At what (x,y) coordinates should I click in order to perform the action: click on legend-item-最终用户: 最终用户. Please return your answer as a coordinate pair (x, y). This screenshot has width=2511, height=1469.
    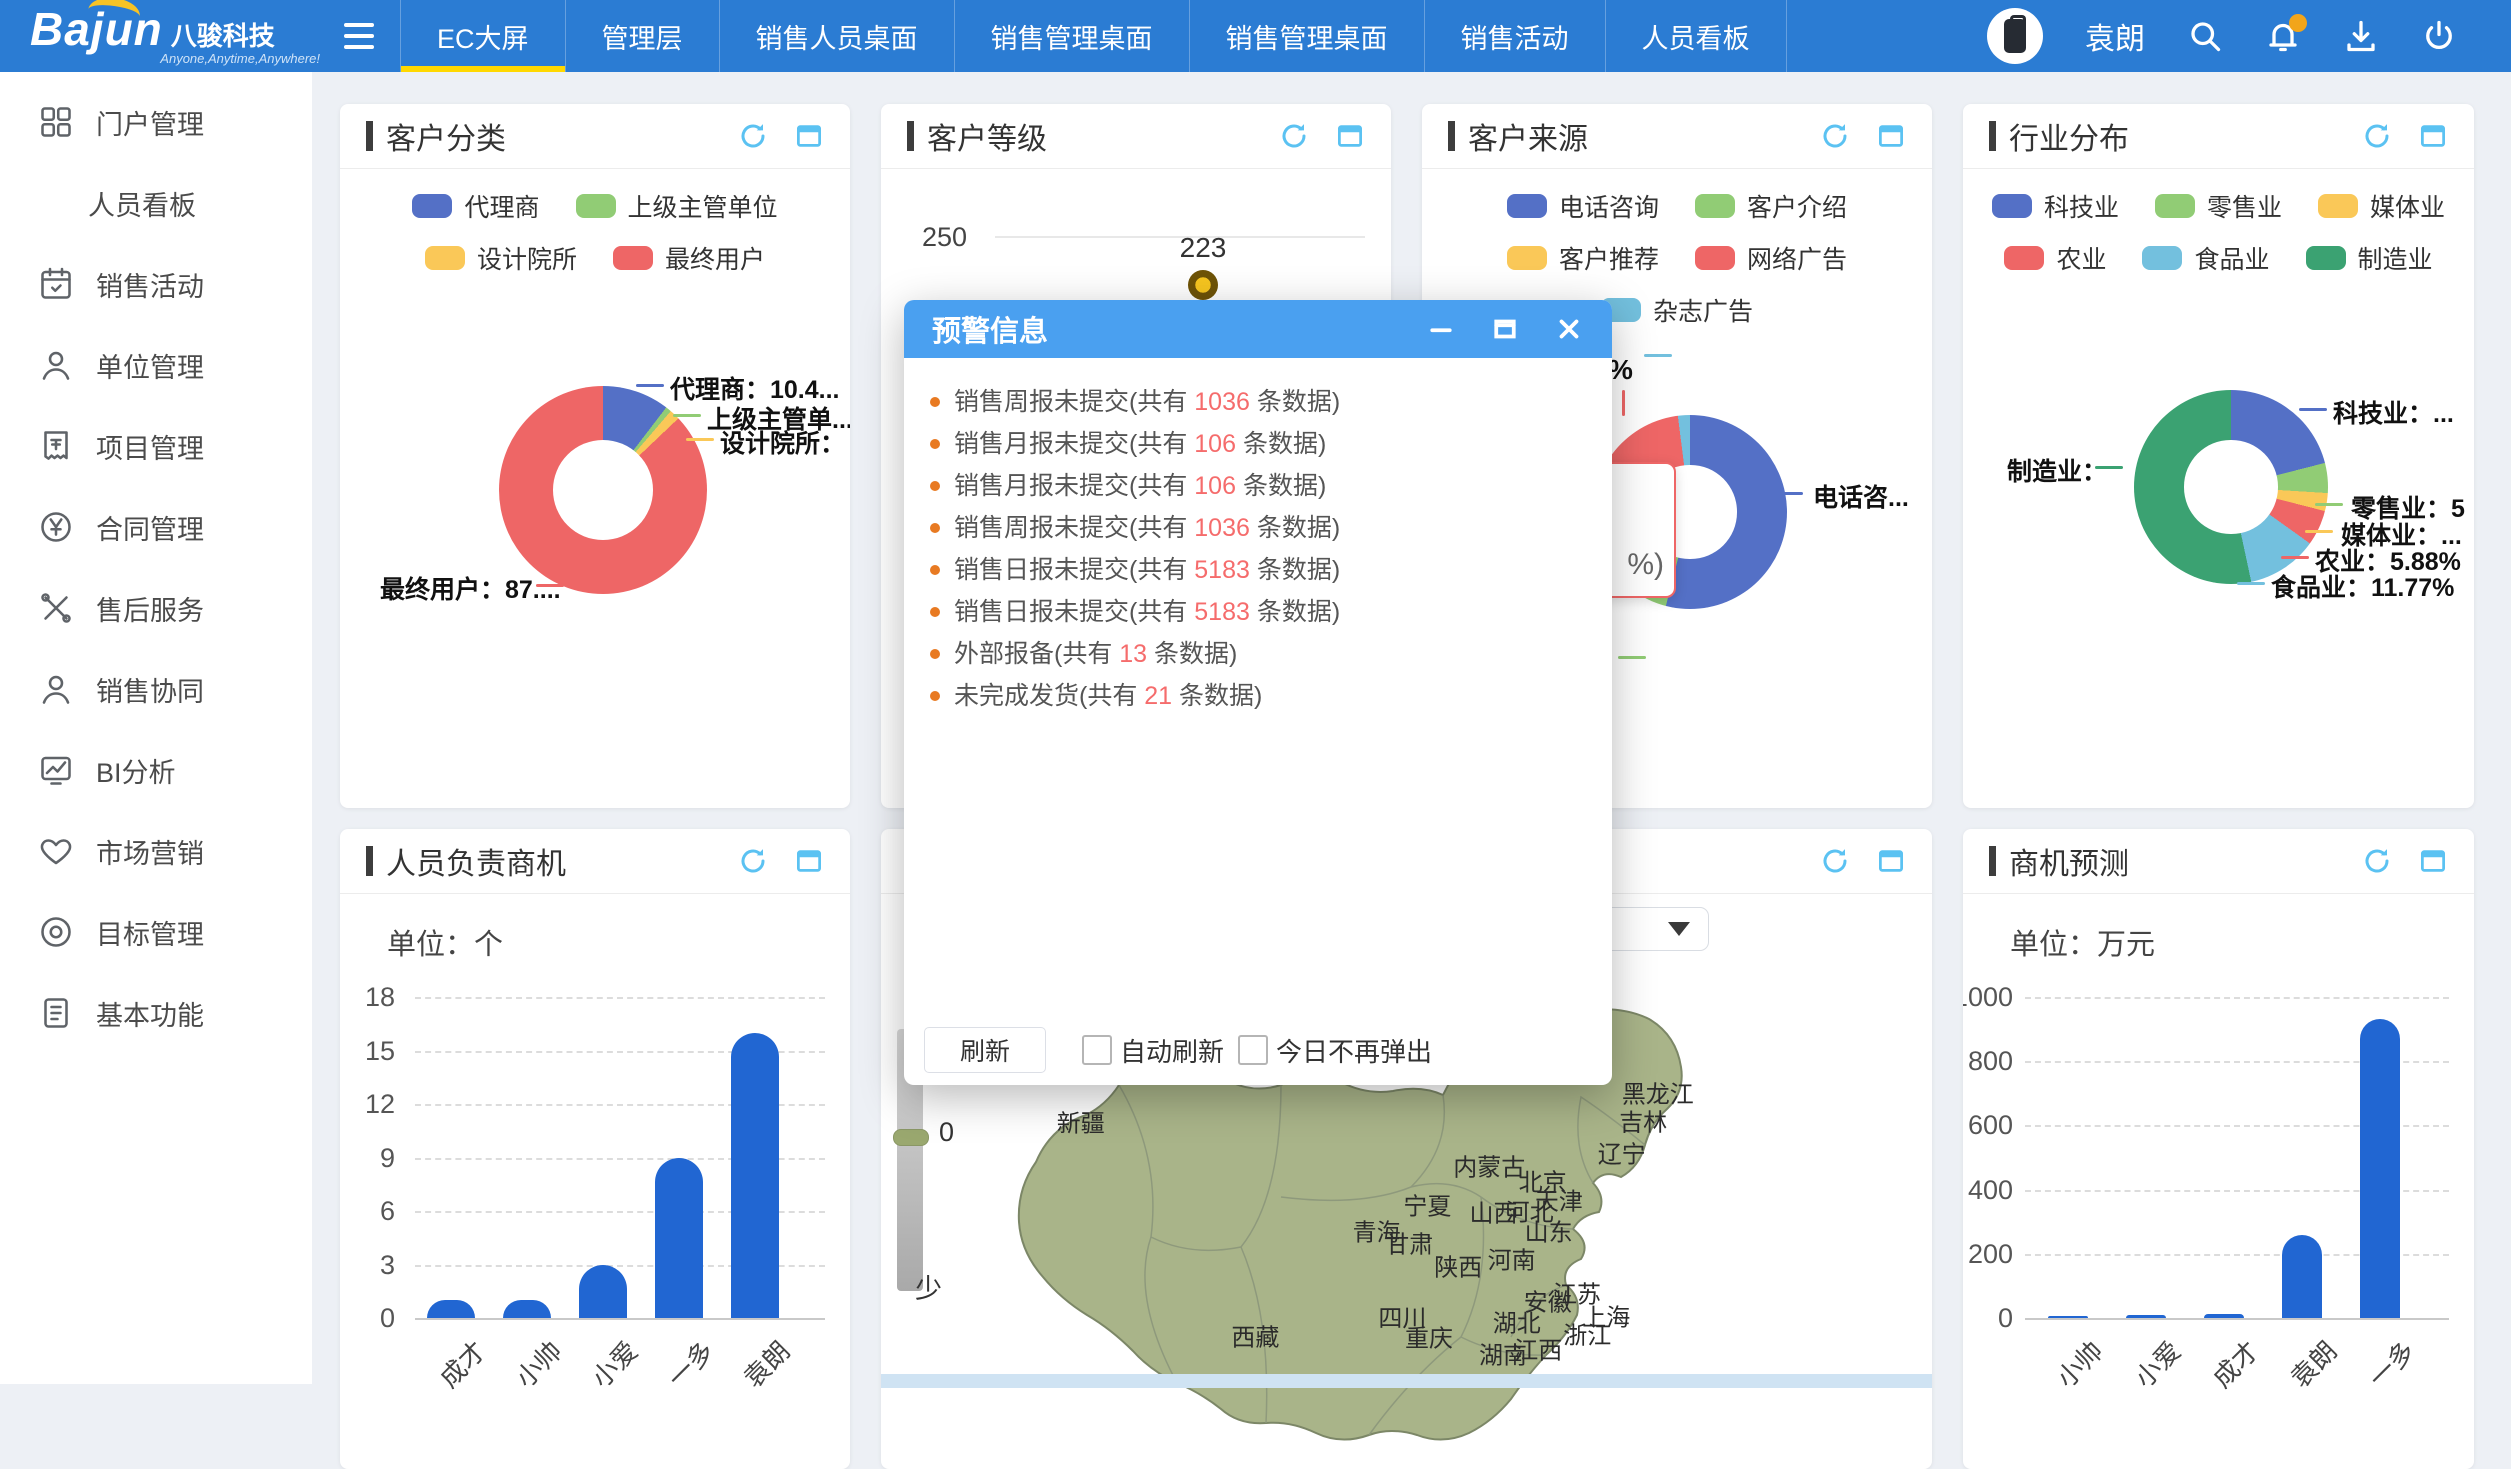
    Looking at the image, I should click on (689, 258).